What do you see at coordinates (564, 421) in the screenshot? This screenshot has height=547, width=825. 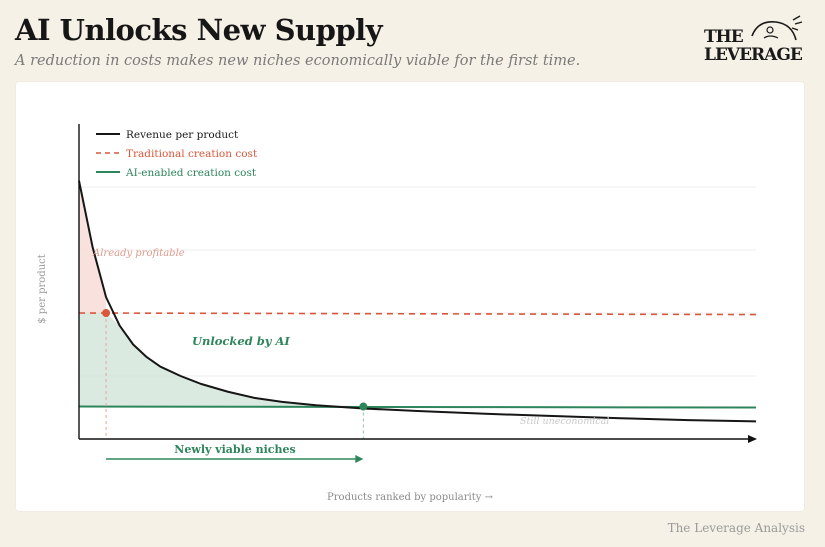 I see `annotation-still-uneconomical: Still uneconomical` at bounding box center [564, 421].